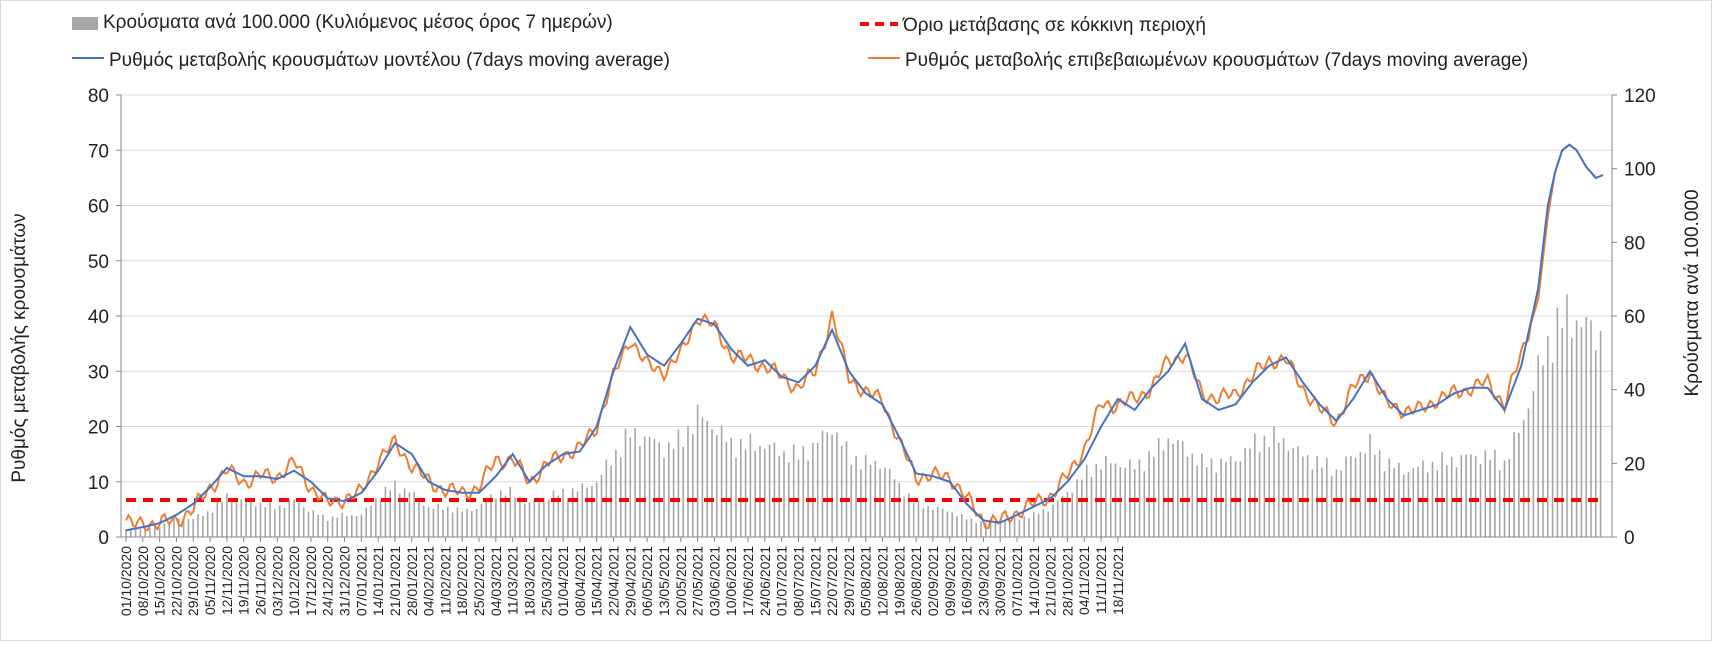 Image resolution: width=1712 pixels, height=646 pixels. What do you see at coordinates (849, 581) in the screenshot?
I see `x-tick-label-43: 29/07/2021` at bounding box center [849, 581].